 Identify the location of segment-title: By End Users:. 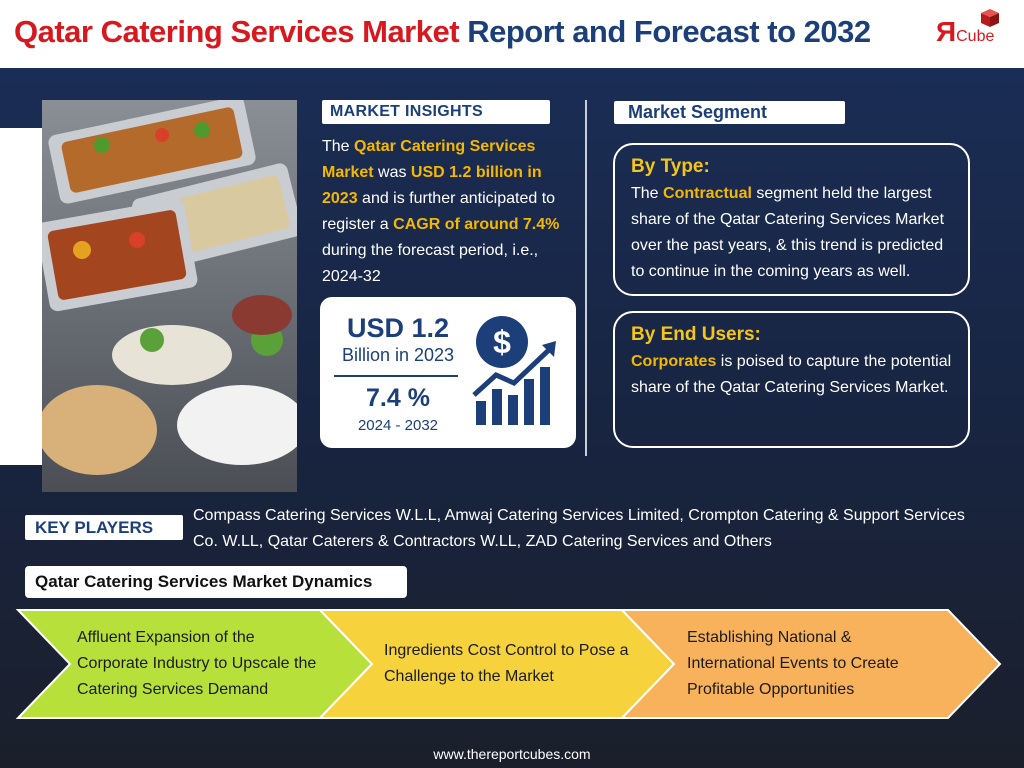
(696, 334).